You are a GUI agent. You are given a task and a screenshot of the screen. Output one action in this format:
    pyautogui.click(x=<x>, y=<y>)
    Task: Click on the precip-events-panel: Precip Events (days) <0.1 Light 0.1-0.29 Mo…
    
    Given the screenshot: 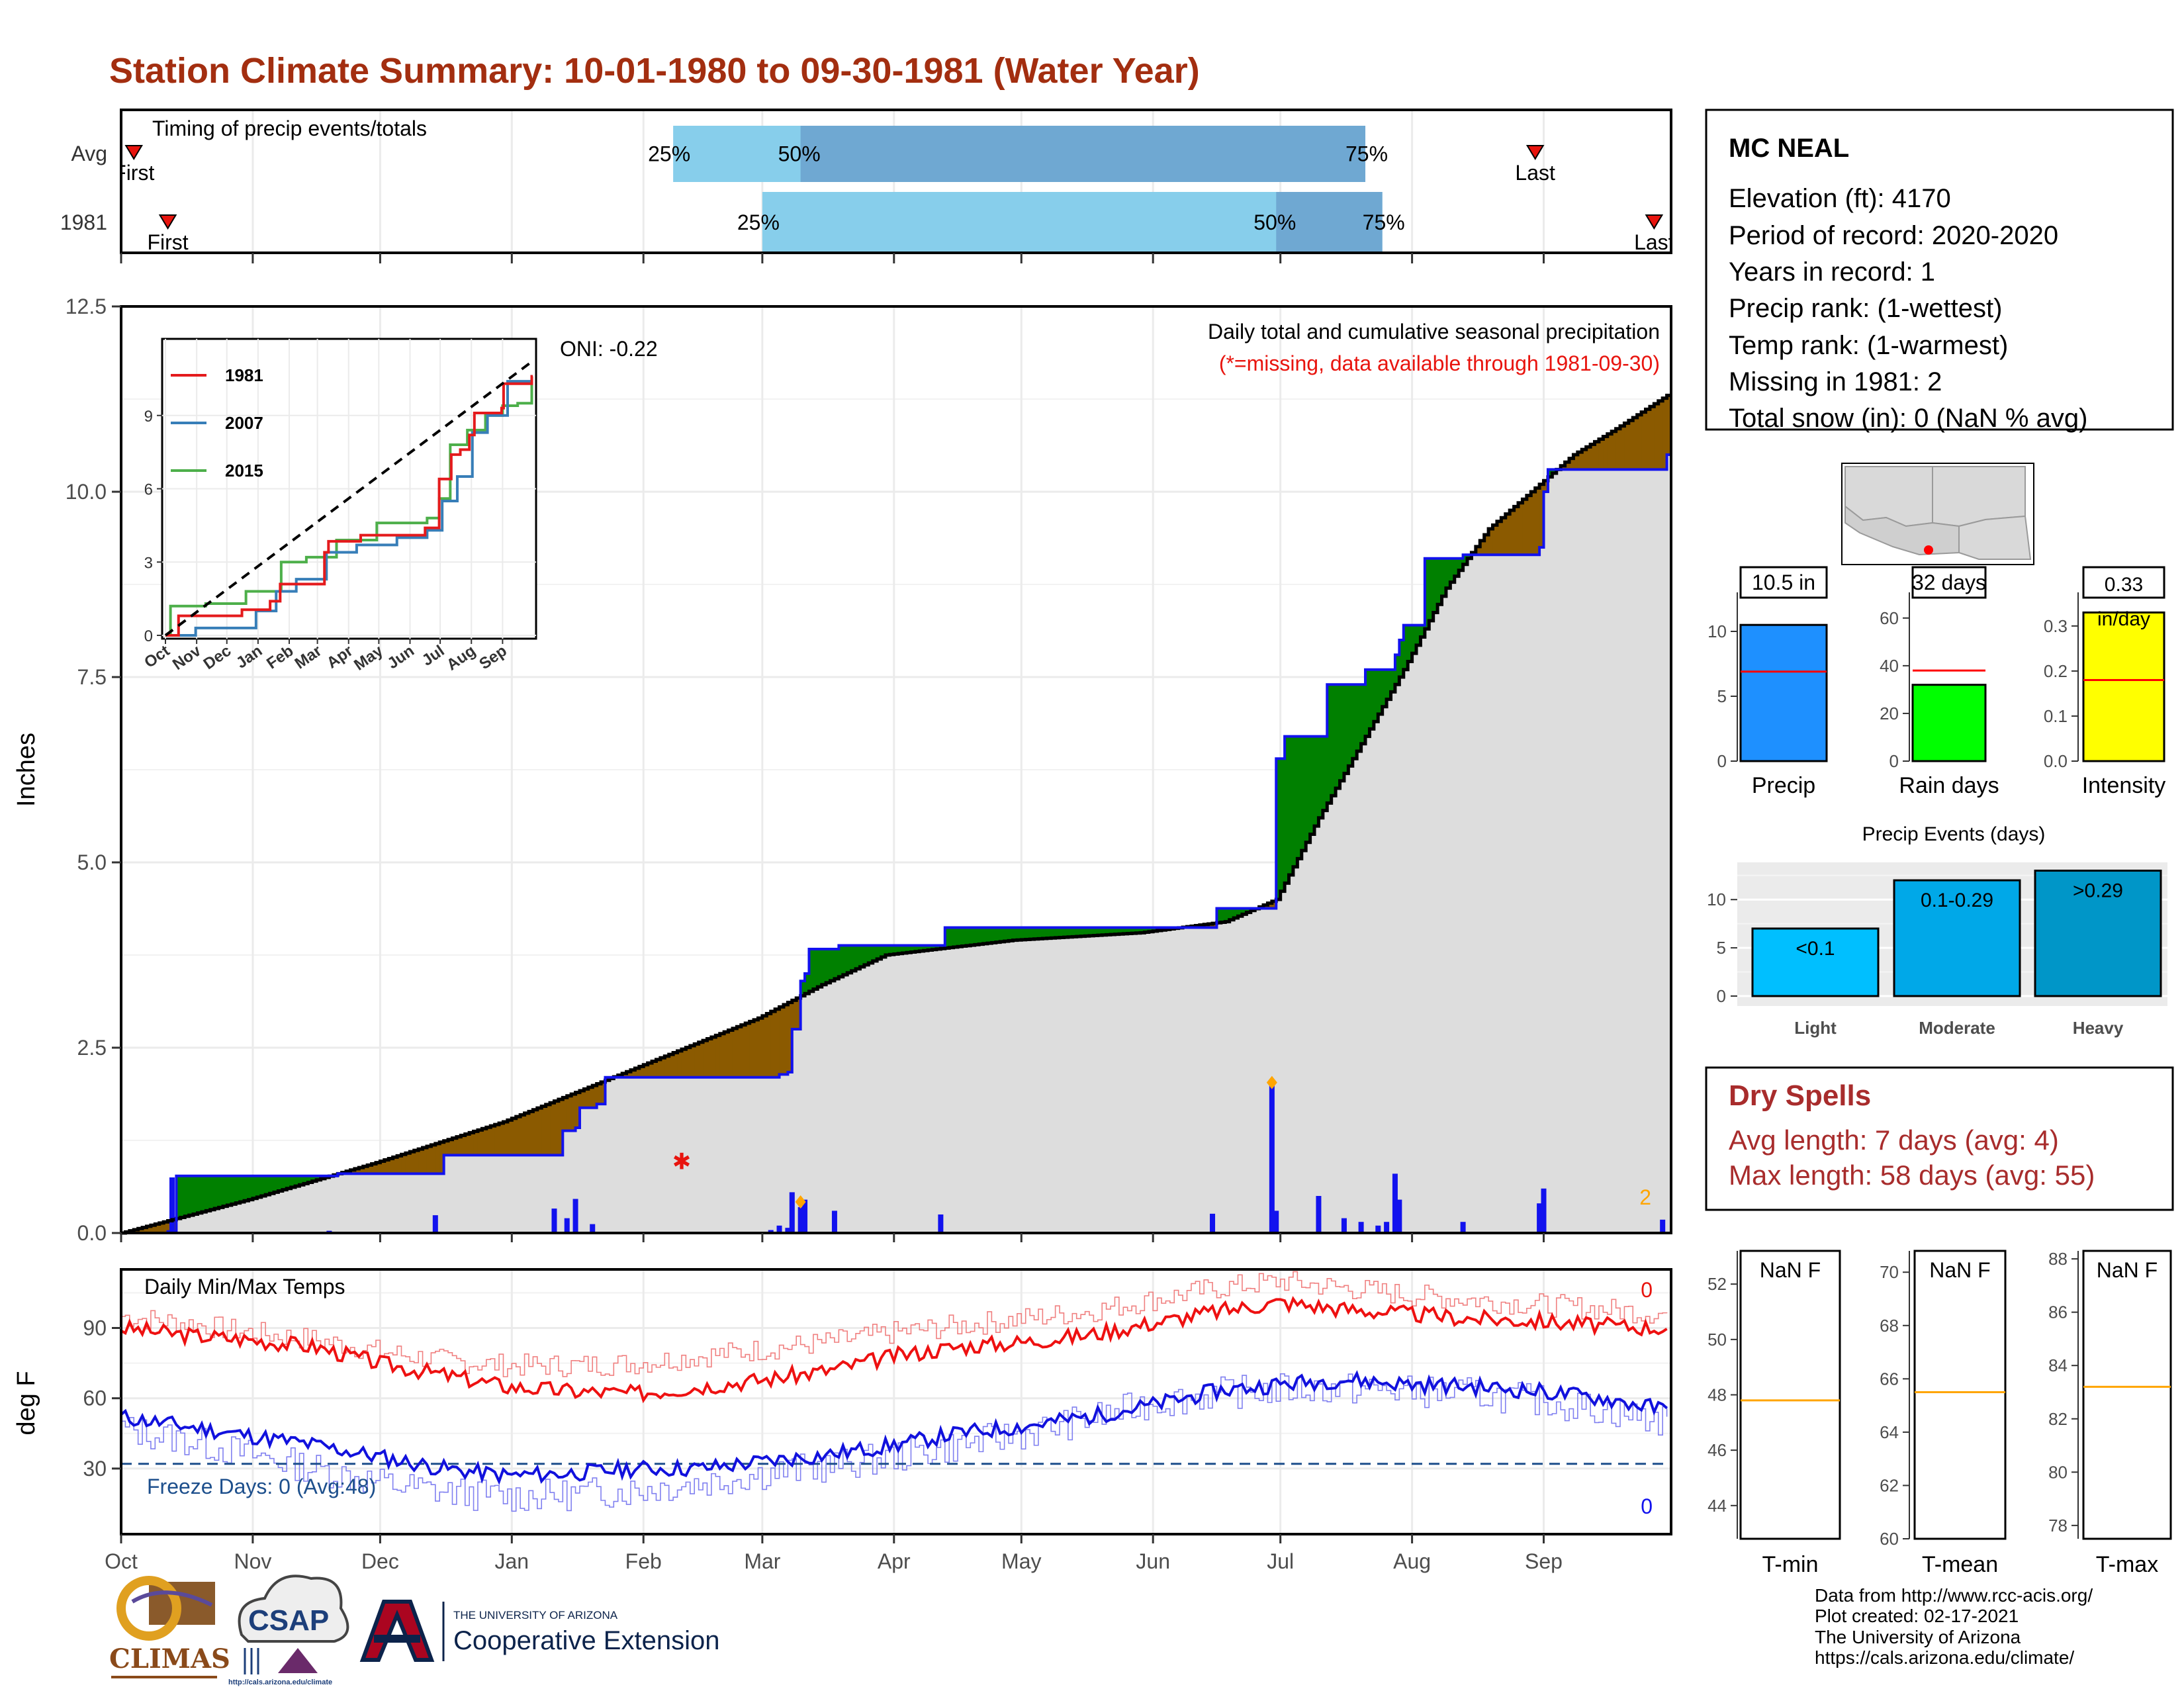 What is the action you would take?
    pyautogui.click(x=1937, y=930)
    